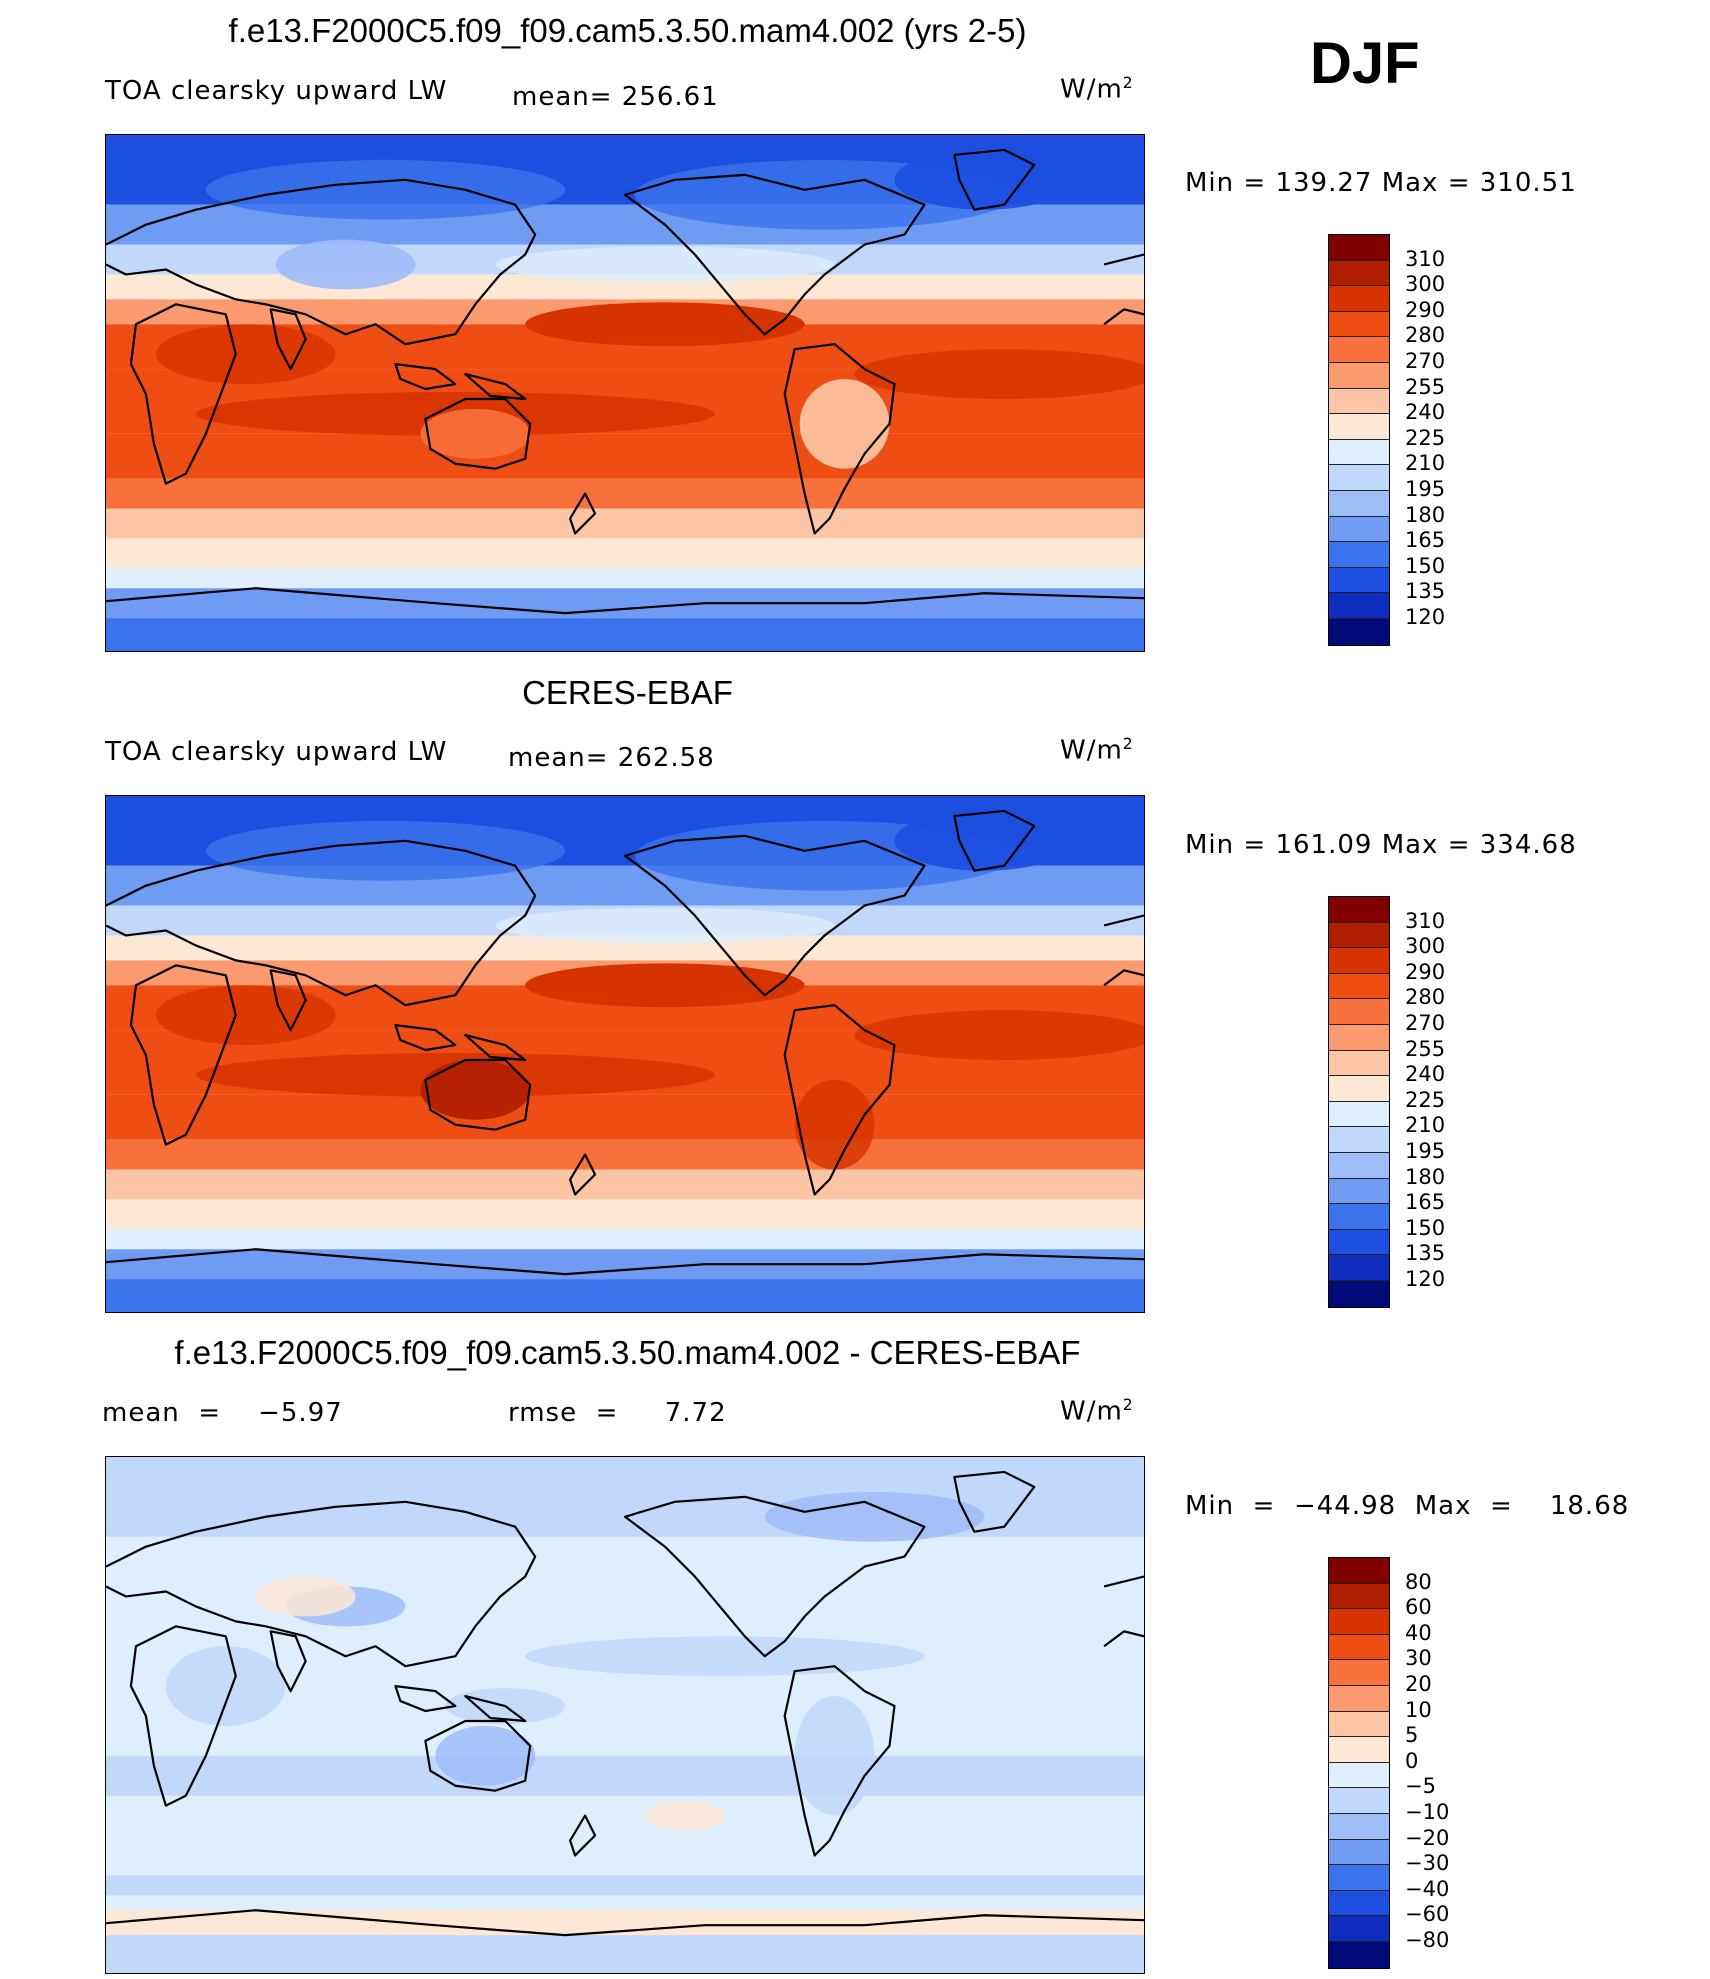 This screenshot has width=1710, height=1979. Describe the element at coordinates (1418, 1684) in the screenshot. I see `colorbar-tick-label: 20` at that location.